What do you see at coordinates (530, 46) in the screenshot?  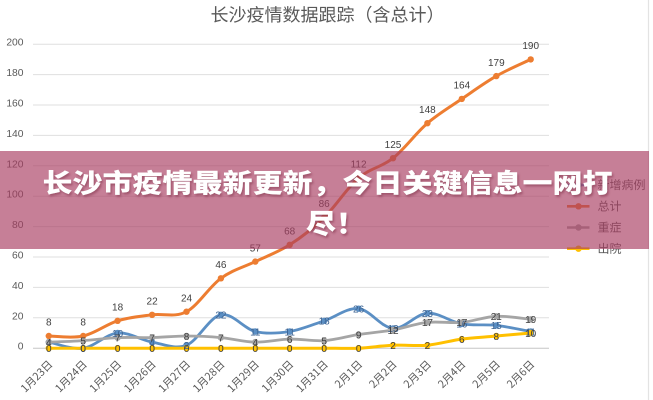 I see `svg-text: 190` at bounding box center [530, 46].